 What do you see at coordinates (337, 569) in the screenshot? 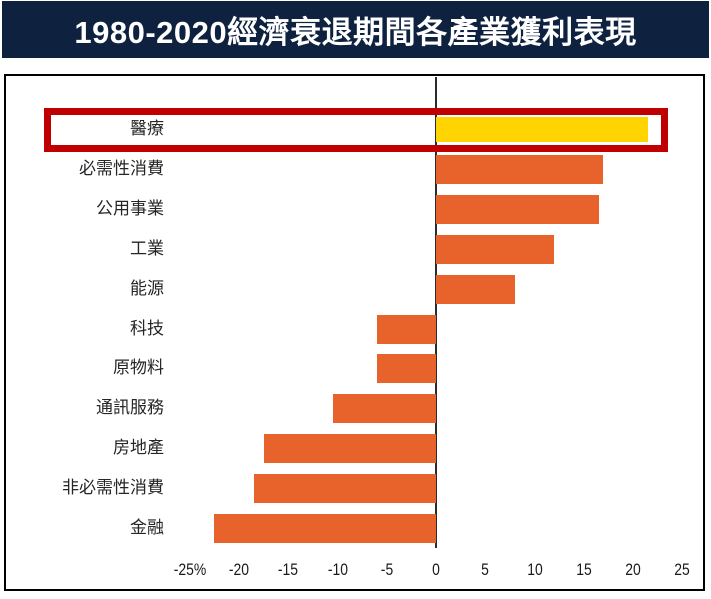
I see `x-tick-label: -10` at bounding box center [337, 569].